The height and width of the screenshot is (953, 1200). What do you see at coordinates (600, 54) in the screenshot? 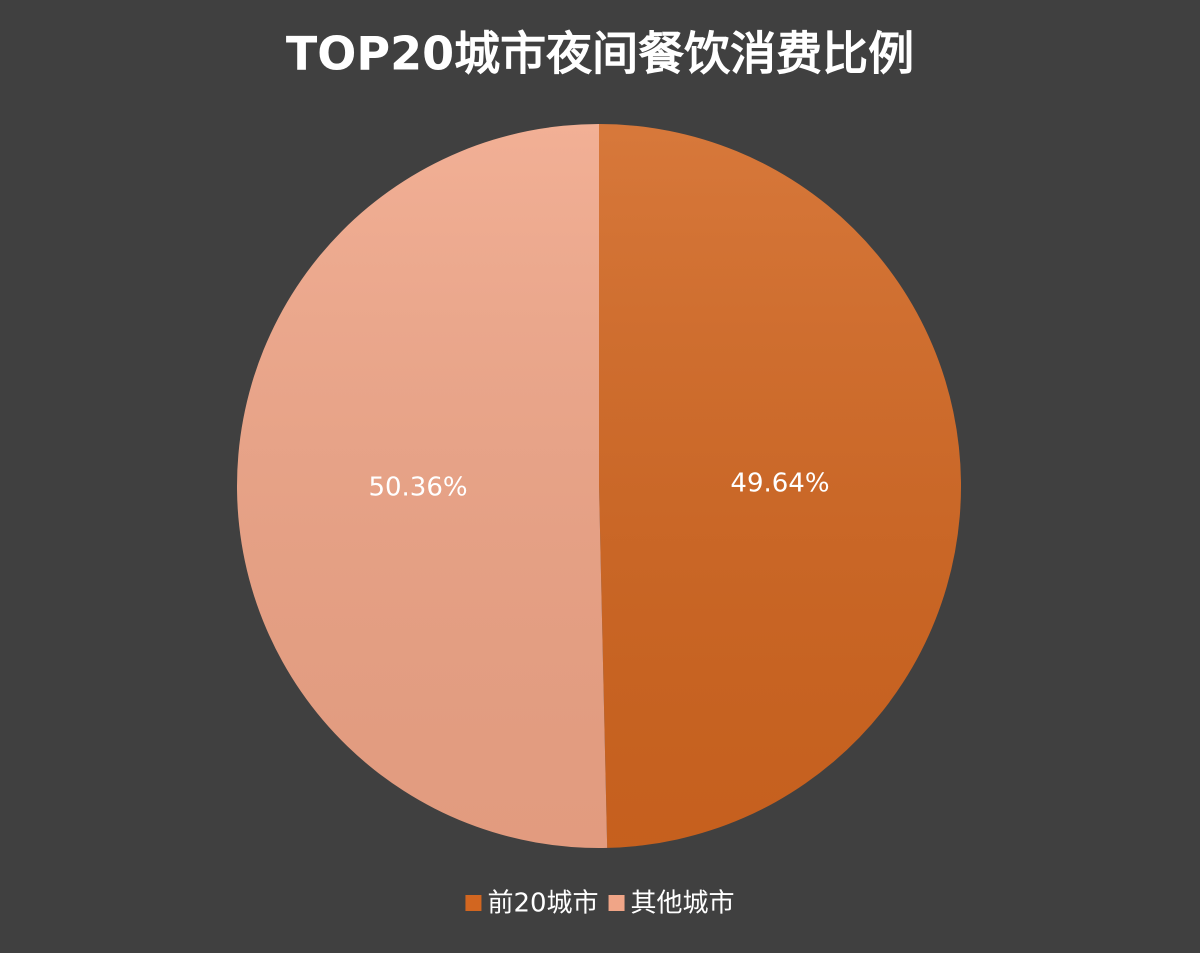
I see `chart-title: TOP20城市夜间餐饮消费比例` at bounding box center [600, 54].